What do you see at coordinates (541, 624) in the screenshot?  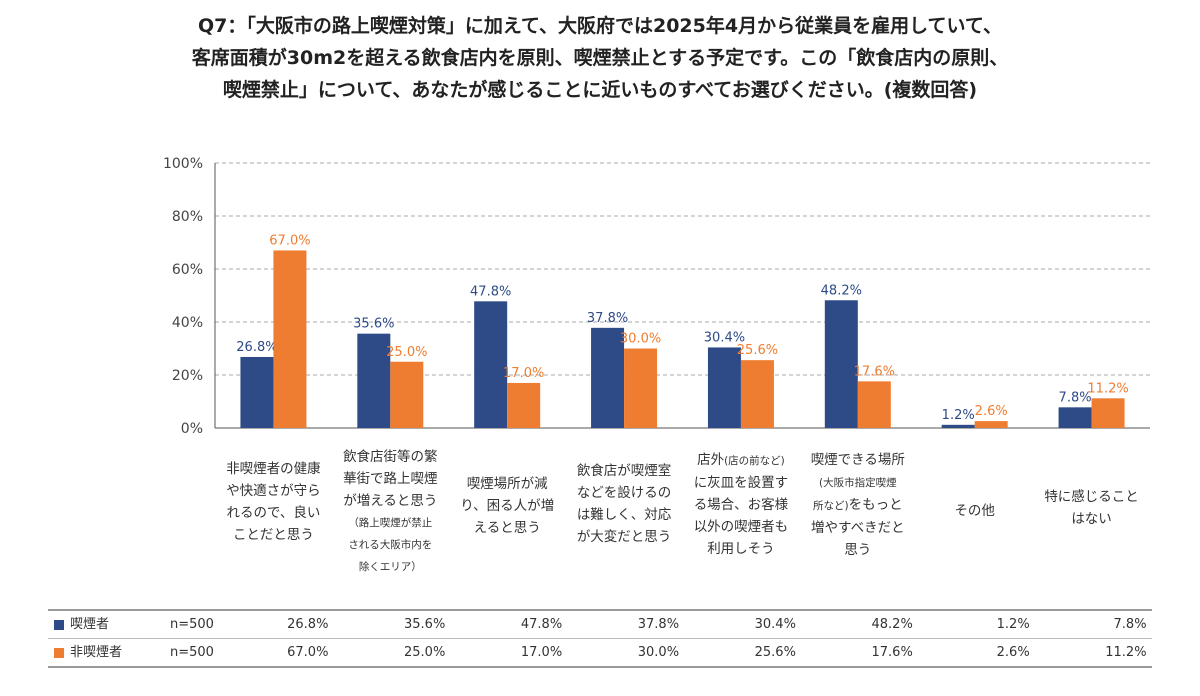 I see `table-cell-smoker: 47.8%` at bounding box center [541, 624].